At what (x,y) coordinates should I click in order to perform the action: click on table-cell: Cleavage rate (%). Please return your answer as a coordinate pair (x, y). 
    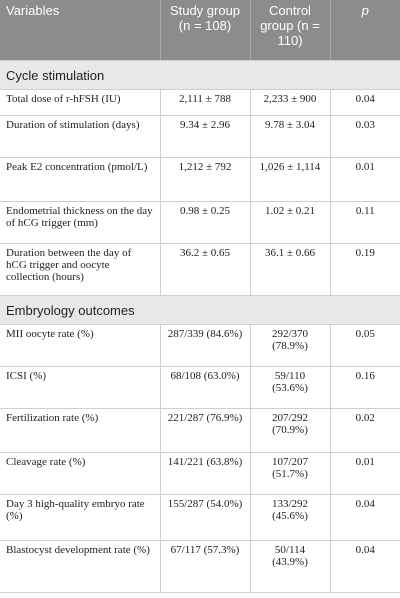
    Looking at the image, I should click on (80, 473).